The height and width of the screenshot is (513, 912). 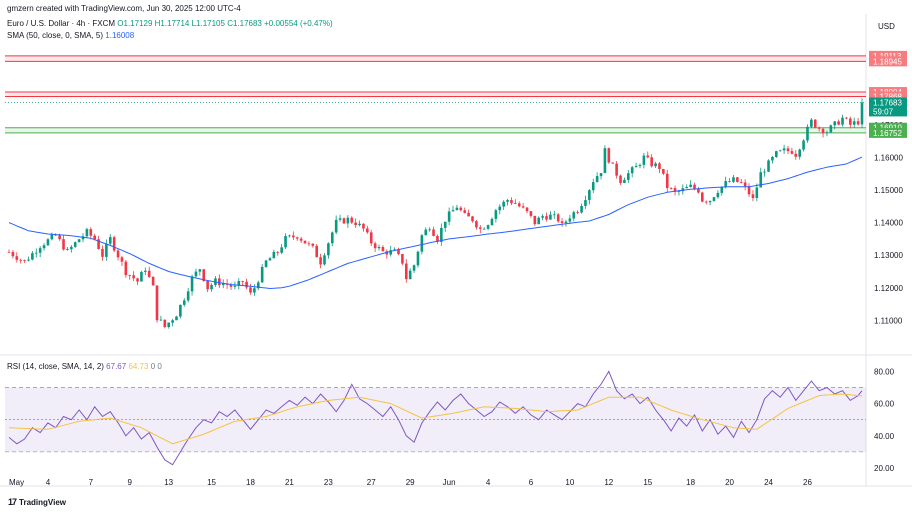 I want to click on high-value: H1.17714, so click(x=172, y=23).